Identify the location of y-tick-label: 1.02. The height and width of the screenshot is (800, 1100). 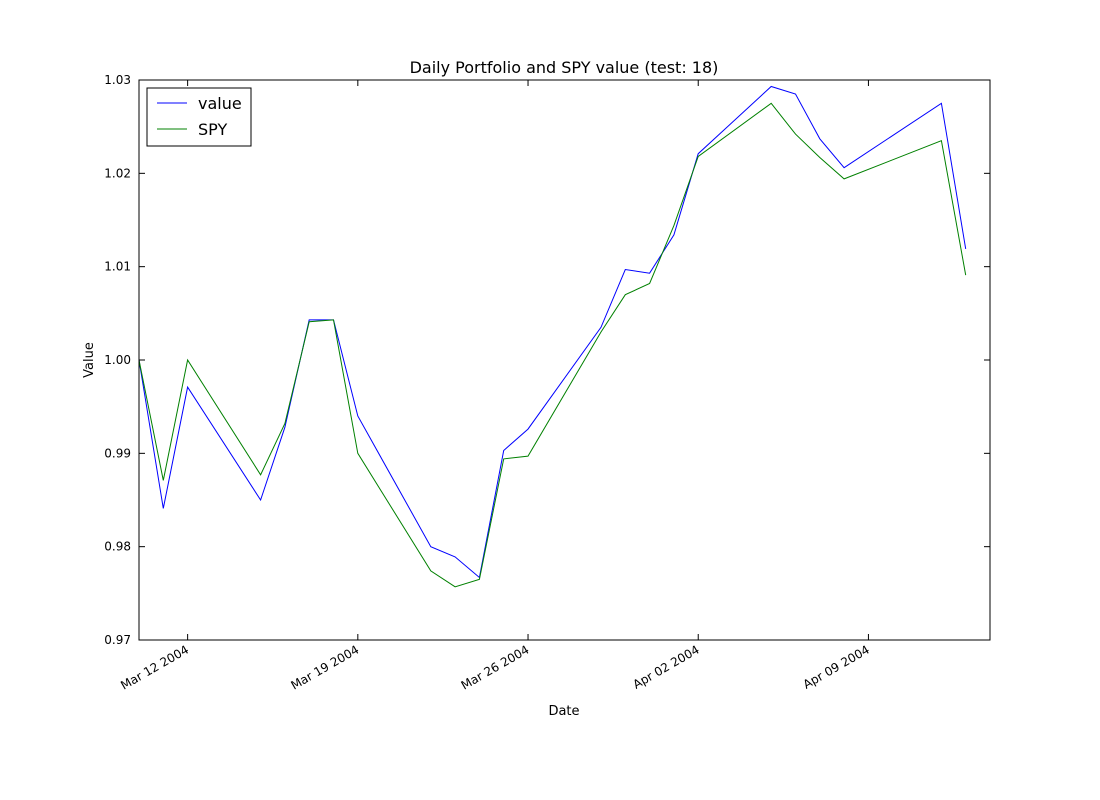
(117, 173).